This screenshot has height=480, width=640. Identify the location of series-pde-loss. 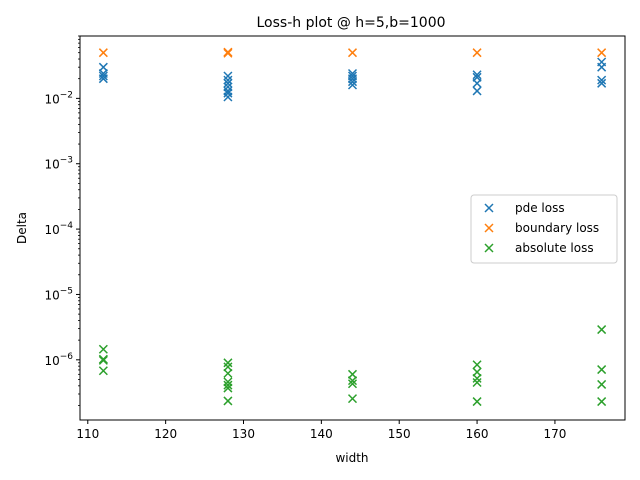
(352, 79).